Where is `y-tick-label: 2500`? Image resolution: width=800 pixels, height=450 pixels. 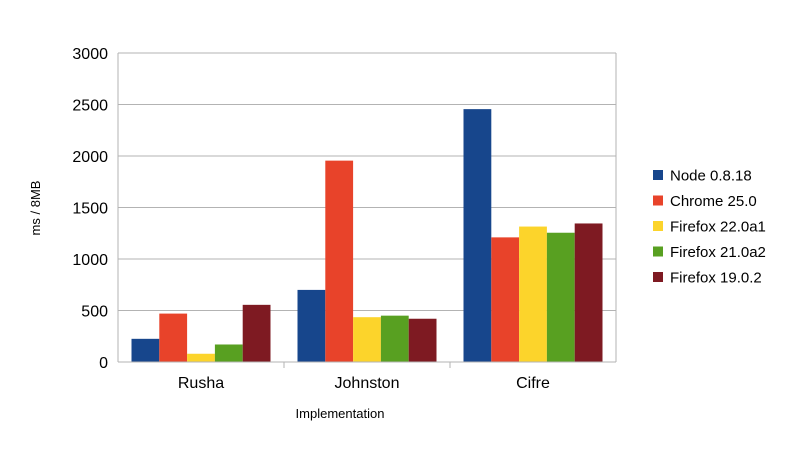 y-tick-label: 2500 is located at coordinates (90, 106).